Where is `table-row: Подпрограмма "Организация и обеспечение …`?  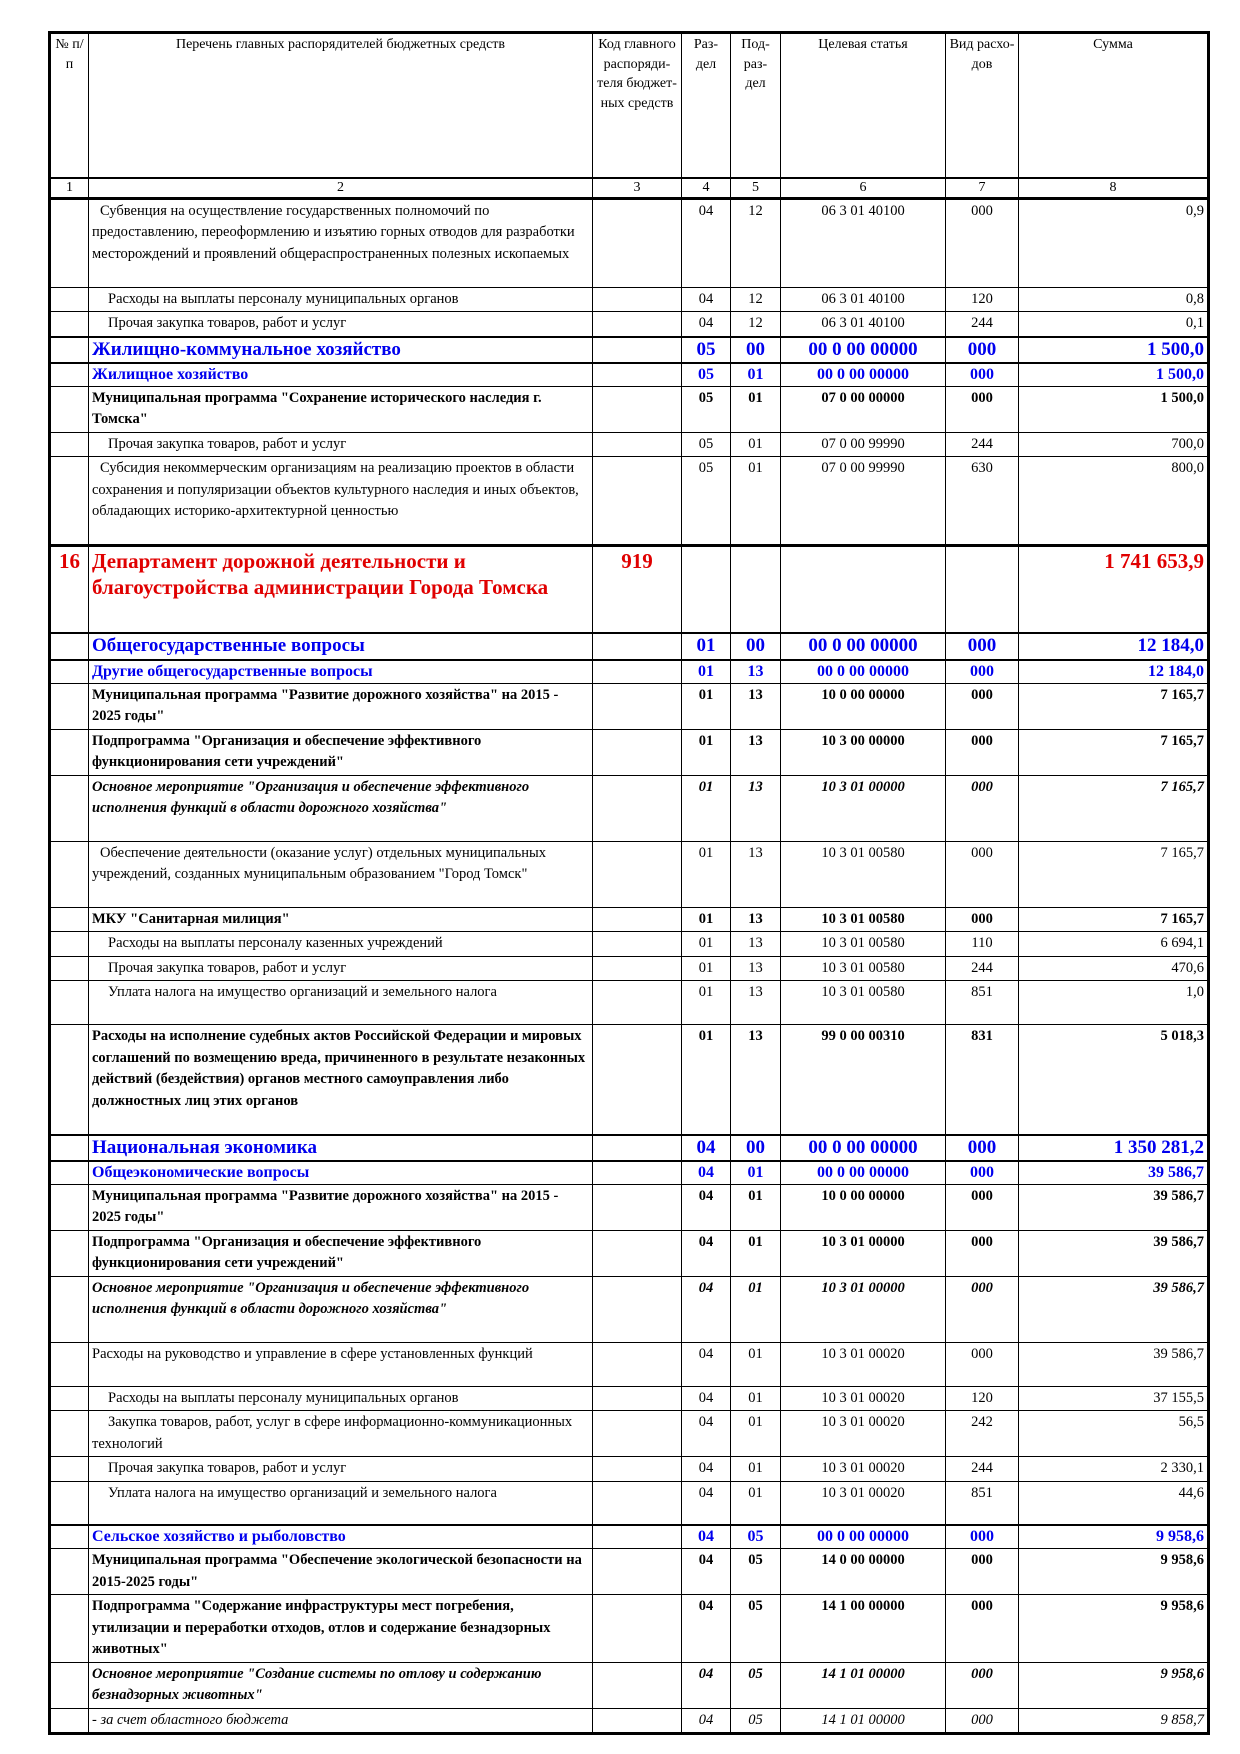 table-row: Подпрограмма "Организация и обеспечение … is located at coordinates (629, 1253).